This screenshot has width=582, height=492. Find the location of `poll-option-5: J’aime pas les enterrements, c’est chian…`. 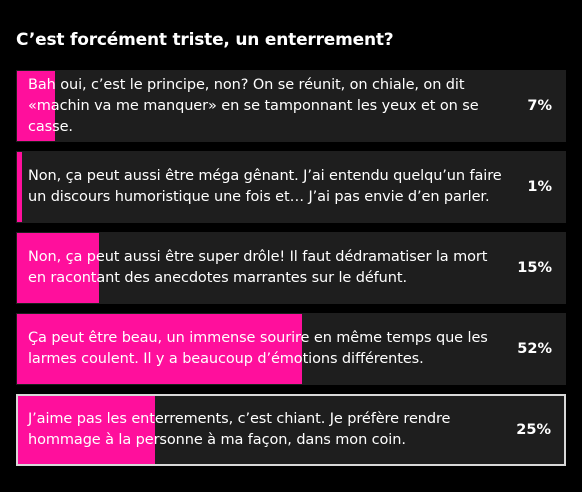

poll-option-5: J’aime pas les enterrements, c’est chian… is located at coordinates (291, 430).